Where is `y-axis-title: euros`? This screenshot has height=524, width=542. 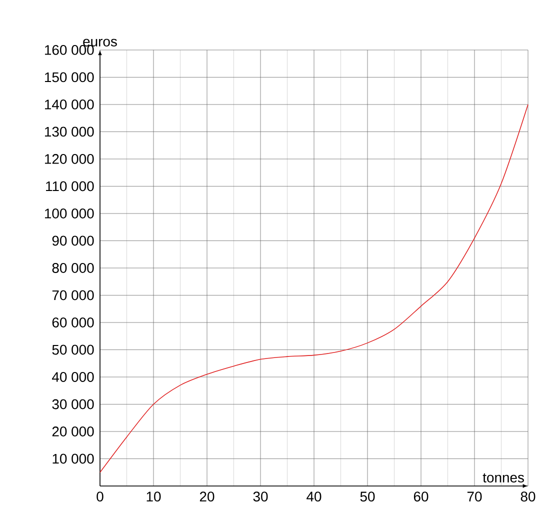 y-axis-title: euros is located at coordinates (100, 42).